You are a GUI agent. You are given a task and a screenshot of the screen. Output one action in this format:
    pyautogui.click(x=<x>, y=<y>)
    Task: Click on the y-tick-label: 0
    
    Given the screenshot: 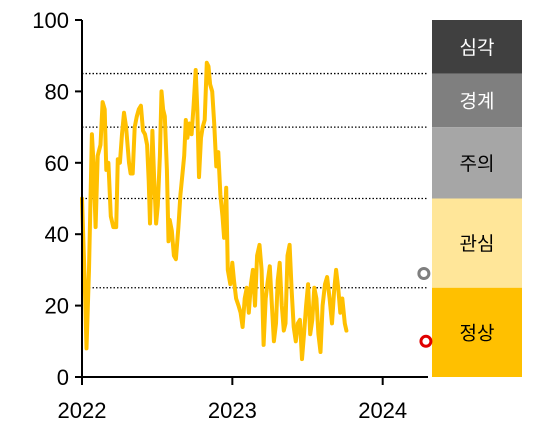 What is the action you would take?
    pyautogui.click(x=63, y=377)
    